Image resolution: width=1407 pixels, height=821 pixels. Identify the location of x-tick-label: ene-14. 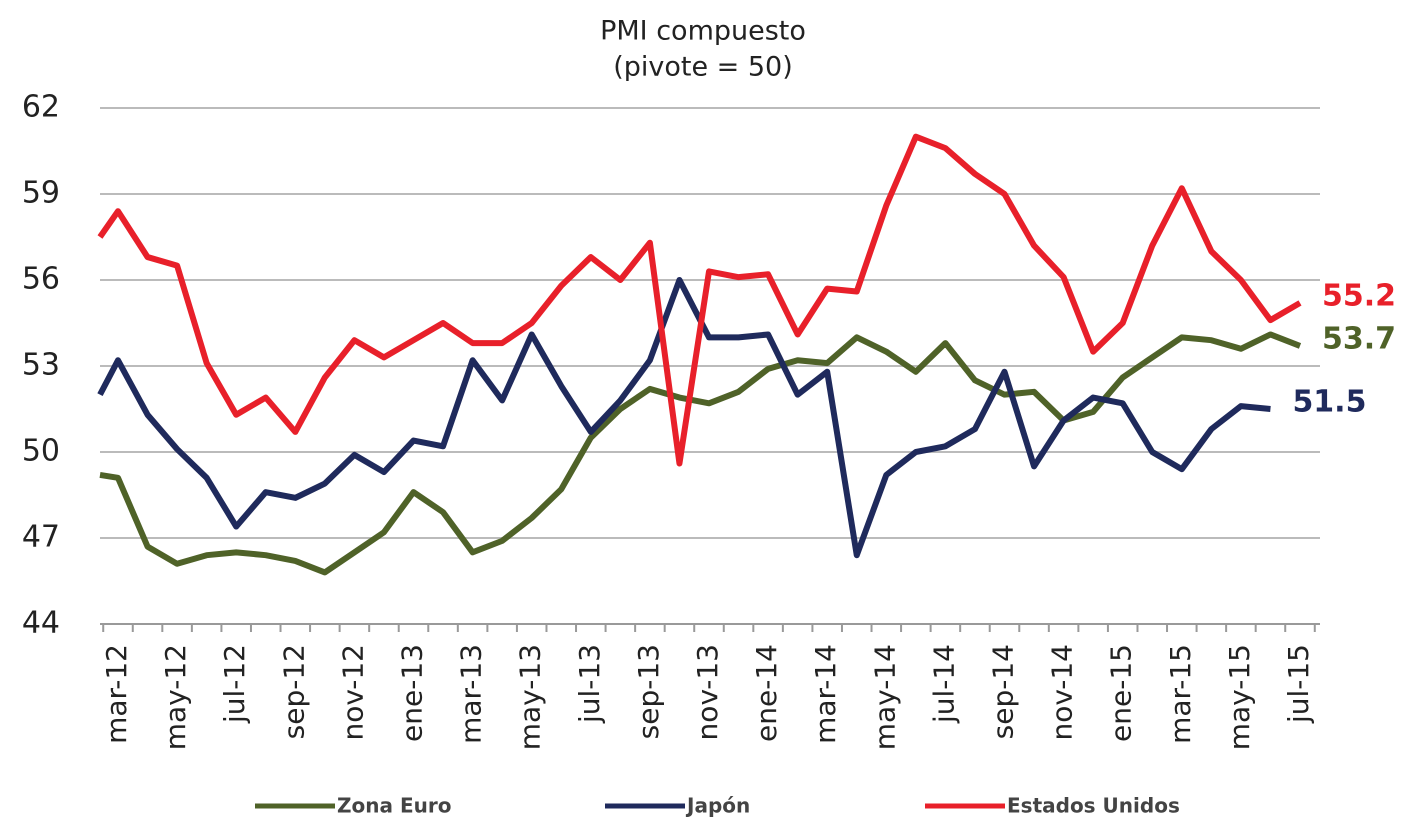
(766, 693).